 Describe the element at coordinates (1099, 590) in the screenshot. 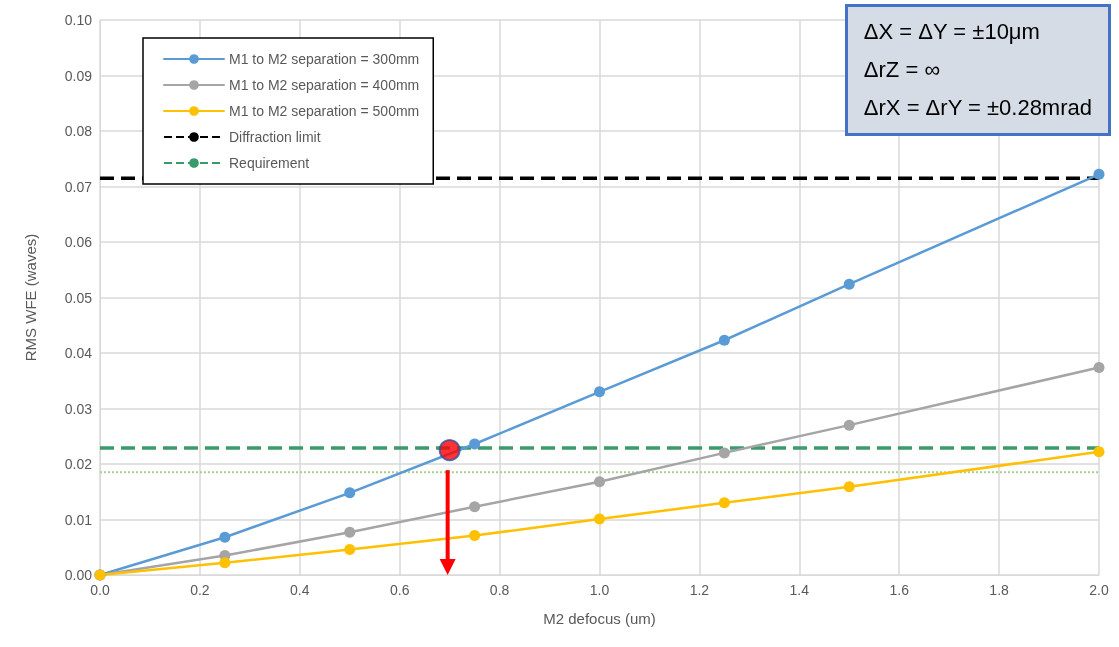

I see `x-tick-label: 2.0` at that location.